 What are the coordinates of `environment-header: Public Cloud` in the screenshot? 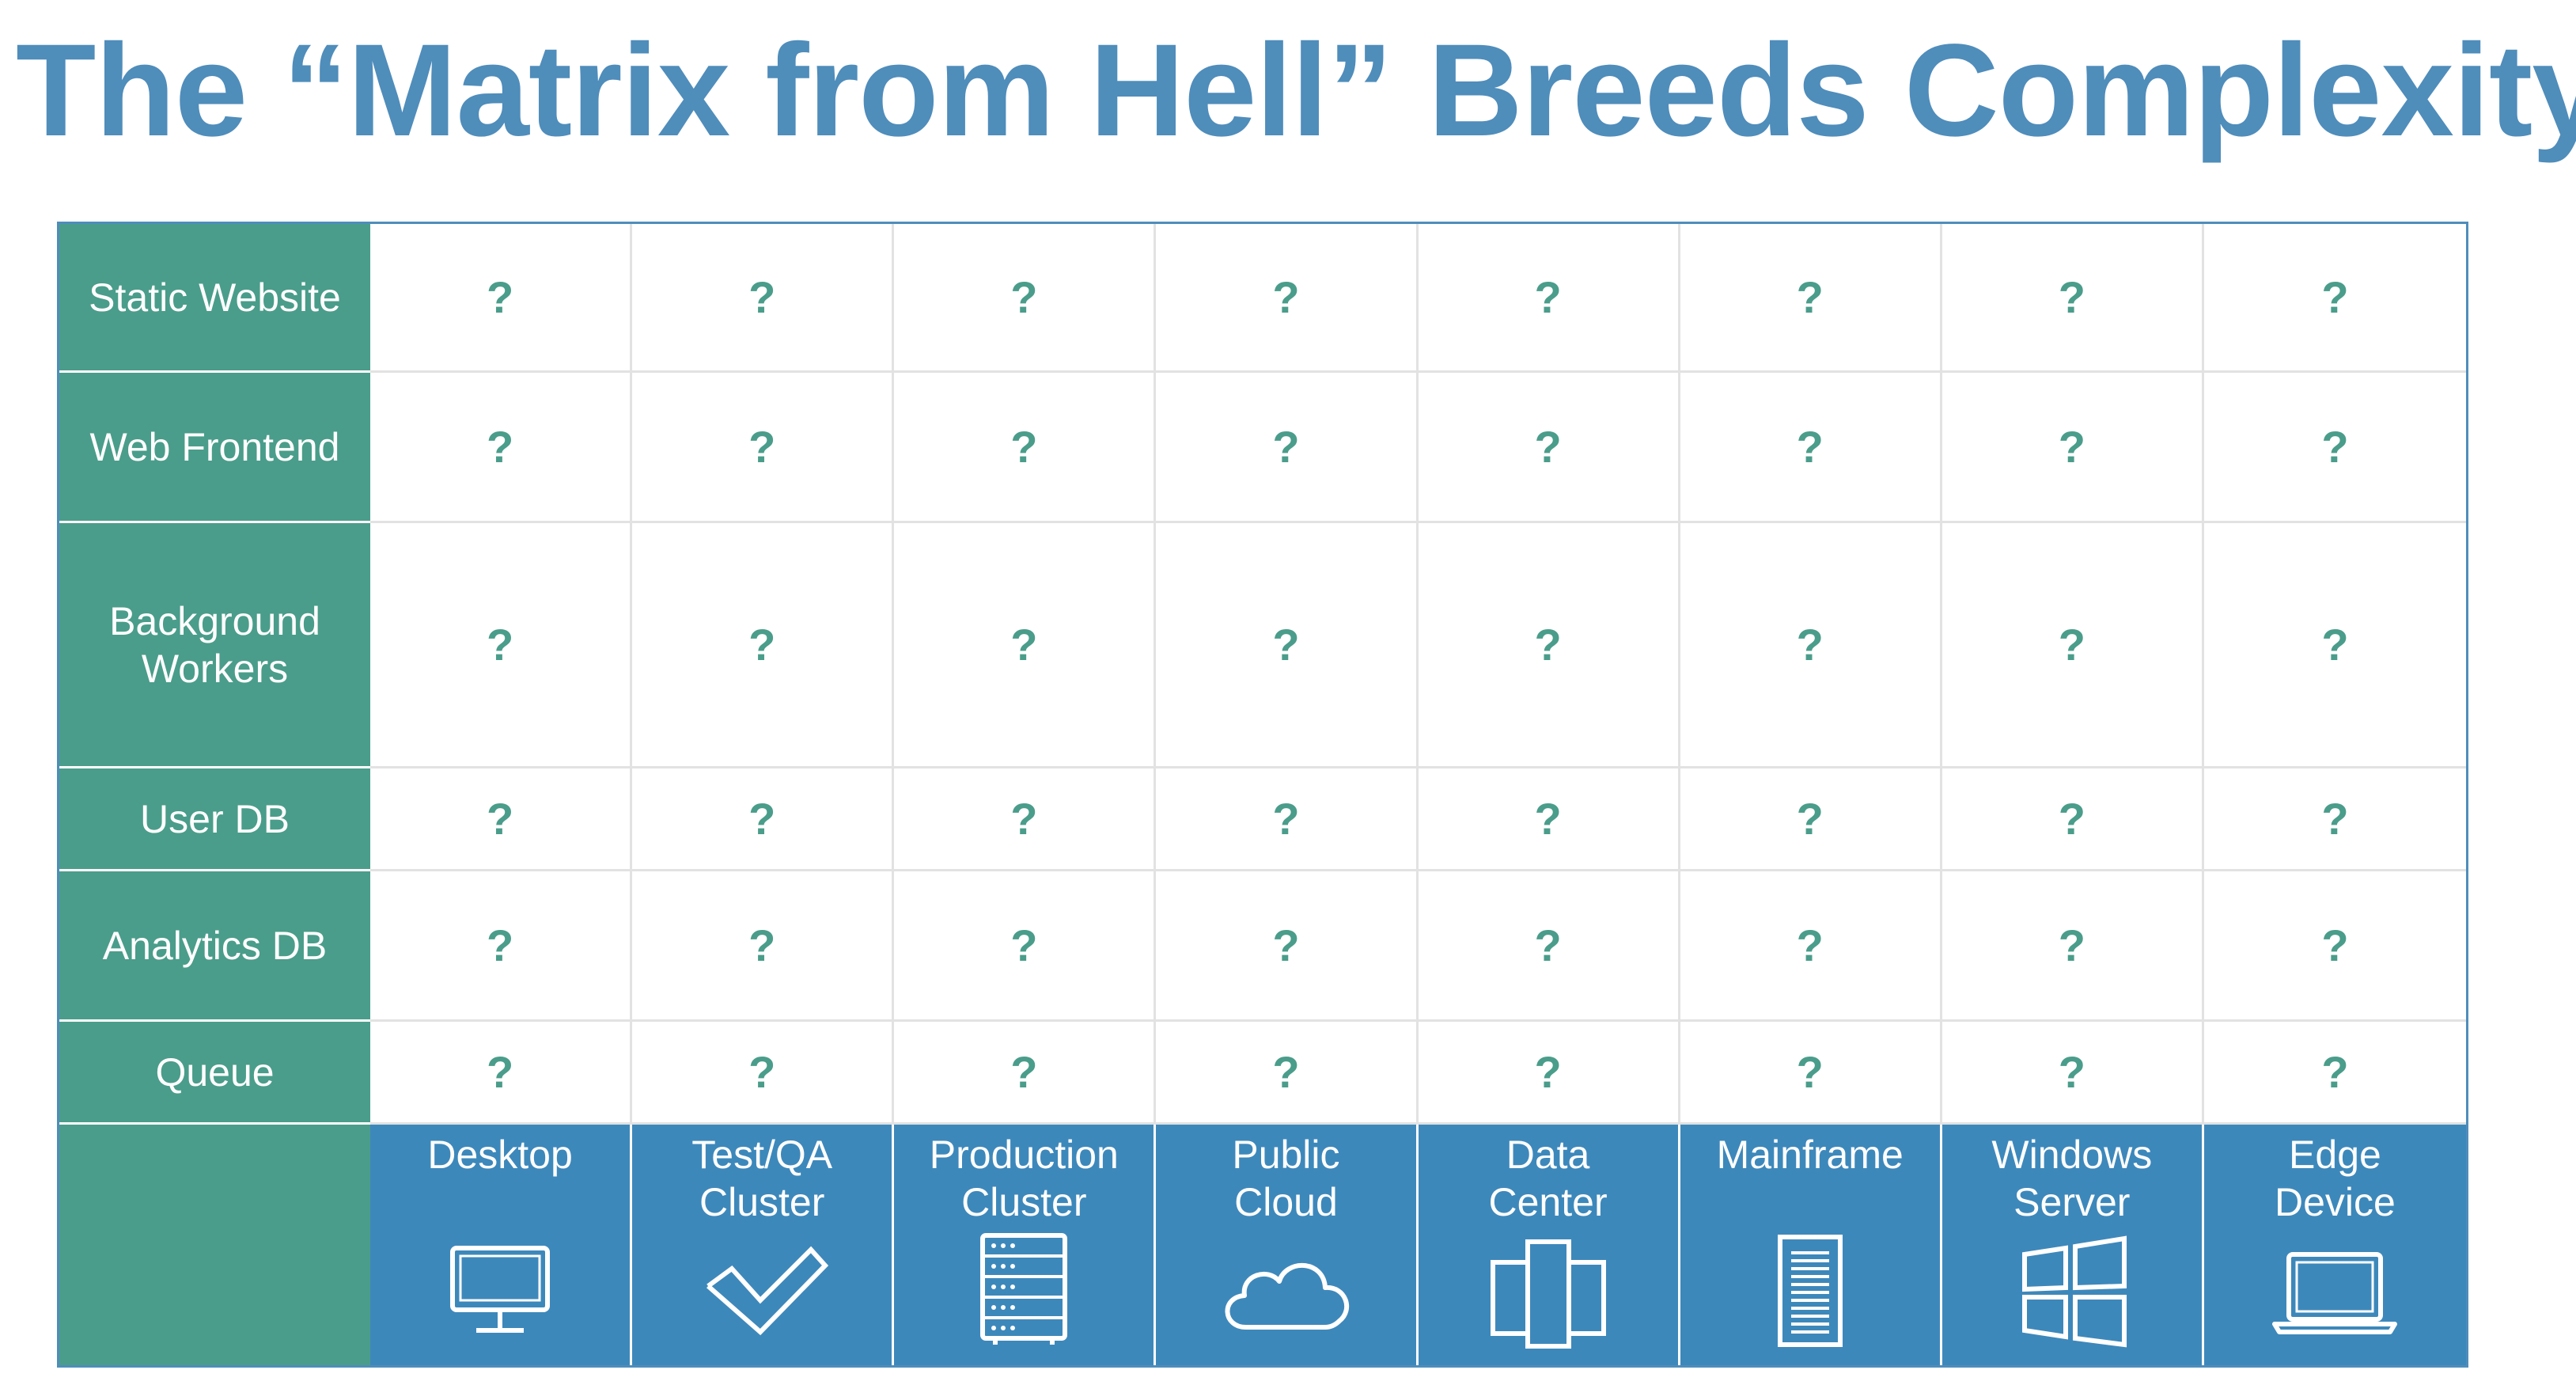 It's located at (1287, 1245).